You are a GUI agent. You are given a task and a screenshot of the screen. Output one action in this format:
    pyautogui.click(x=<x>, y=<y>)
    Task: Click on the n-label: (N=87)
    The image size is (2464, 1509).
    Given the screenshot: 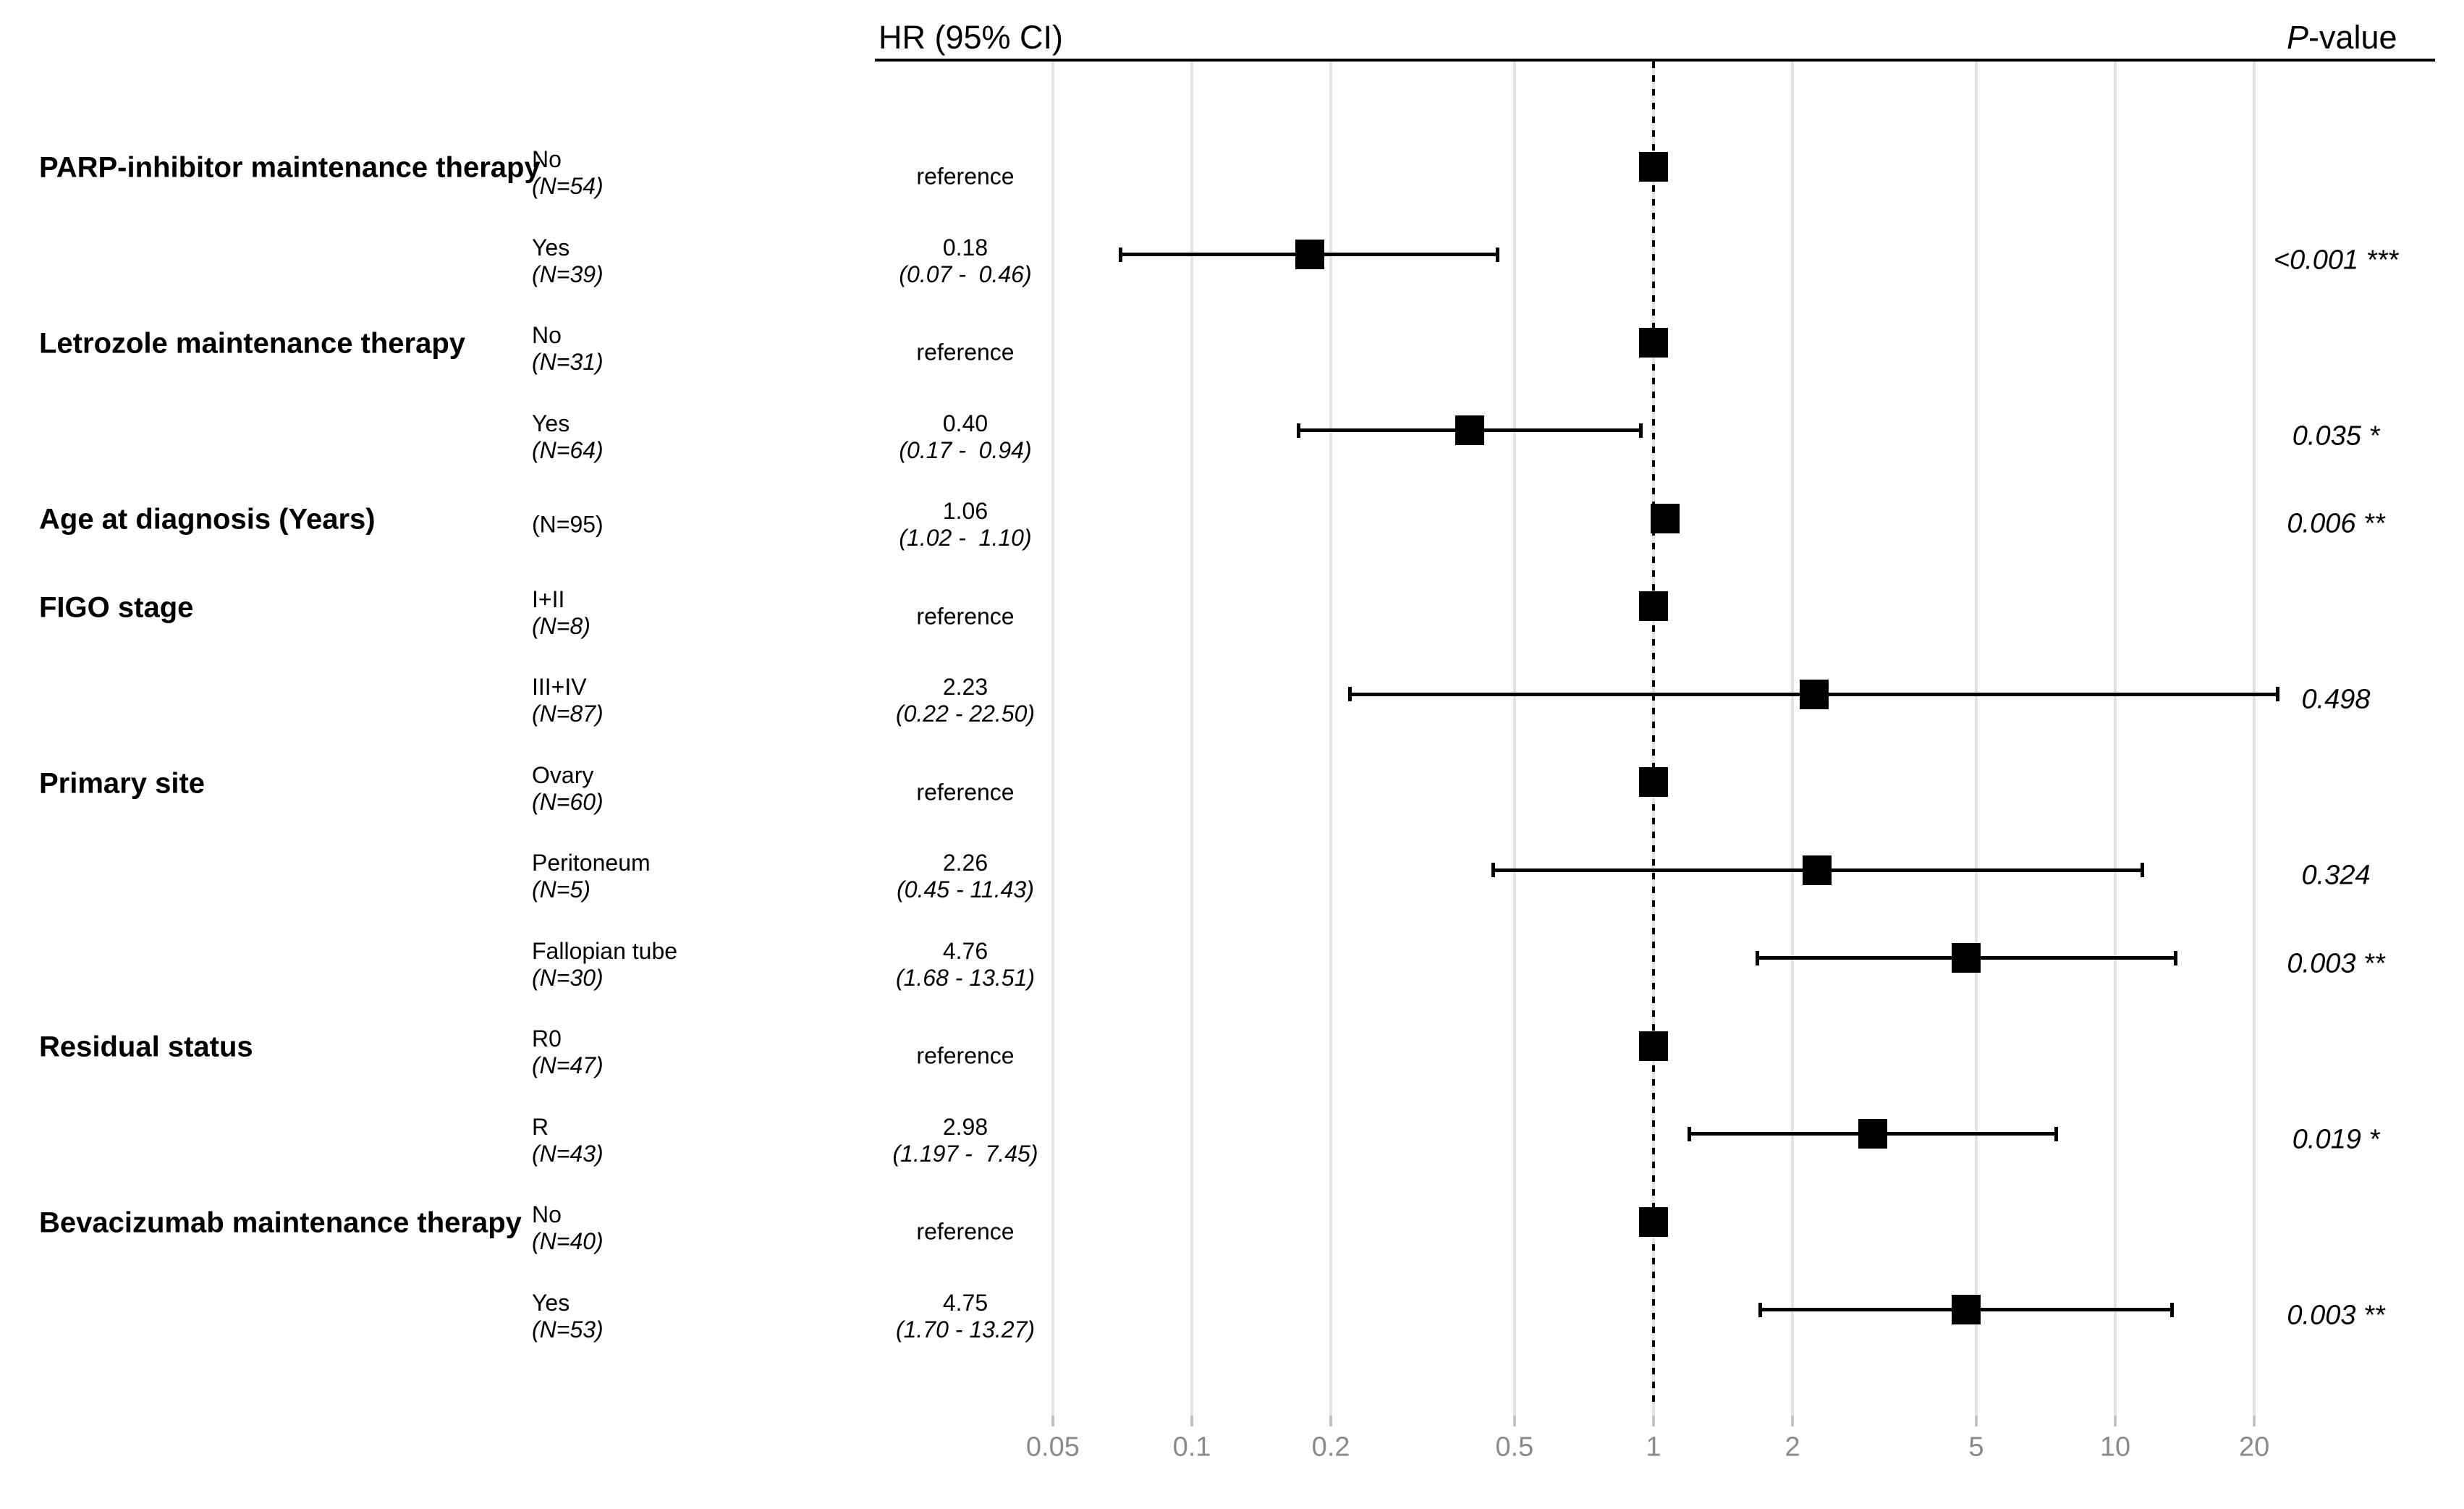 What is the action you would take?
    pyautogui.click(x=568, y=714)
    